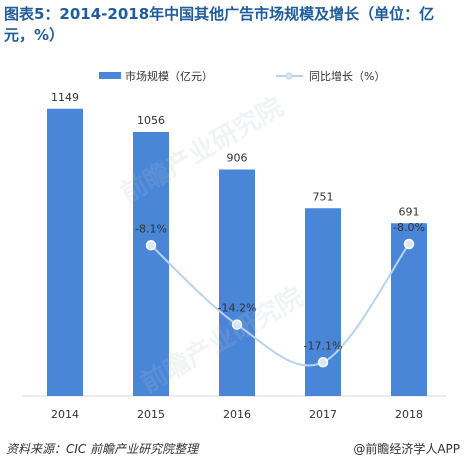 This screenshot has width=466, height=467. I want to click on growth-marker-2017, so click(323, 362).